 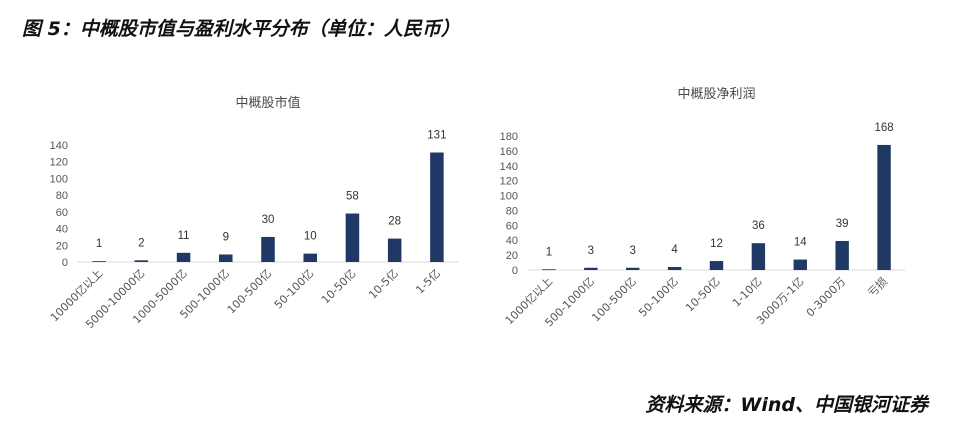 I want to click on data-label: 11, so click(x=184, y=236).